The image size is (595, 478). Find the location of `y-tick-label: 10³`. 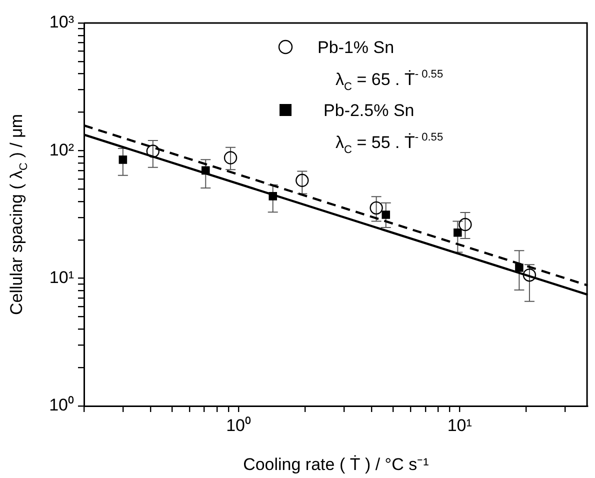

y-tick-label: 10³ is located at coordinates (61, 22).